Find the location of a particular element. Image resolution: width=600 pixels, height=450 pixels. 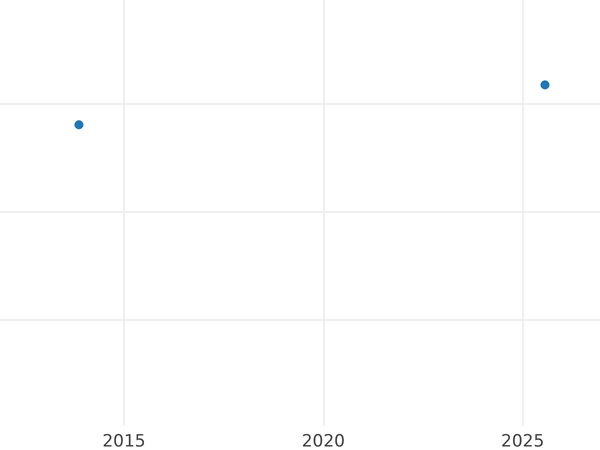

x-tick-label: 2020 is located at coordinates (323, 441).